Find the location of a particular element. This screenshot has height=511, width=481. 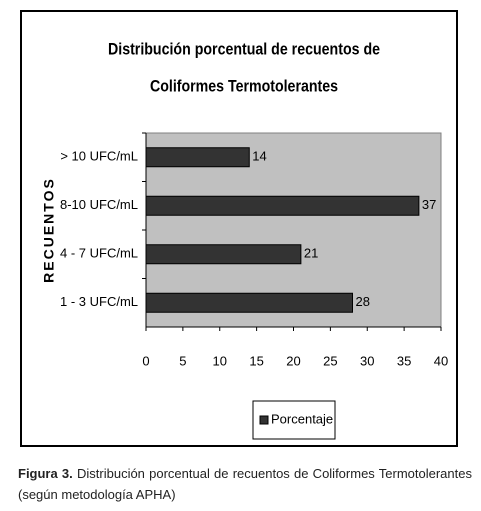

y-tick-label: 8-10 UFC/mL is located at coordinates (99, 204).